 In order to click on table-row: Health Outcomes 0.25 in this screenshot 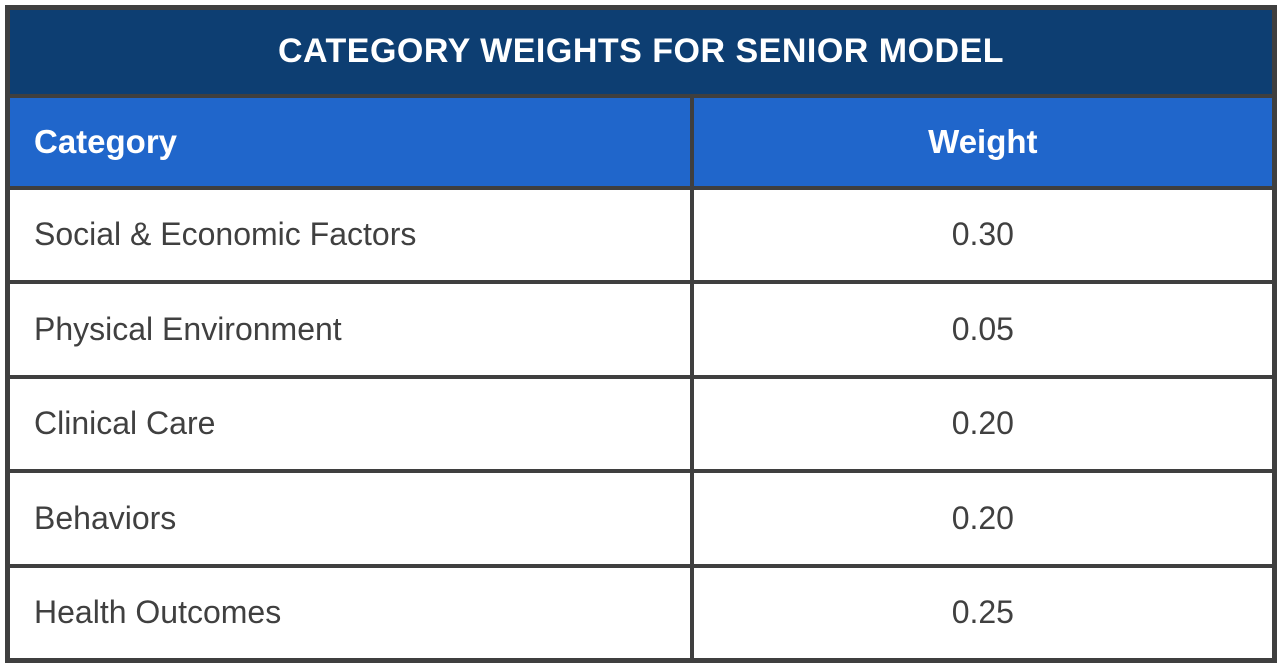, I will do `click(641, 613)`.